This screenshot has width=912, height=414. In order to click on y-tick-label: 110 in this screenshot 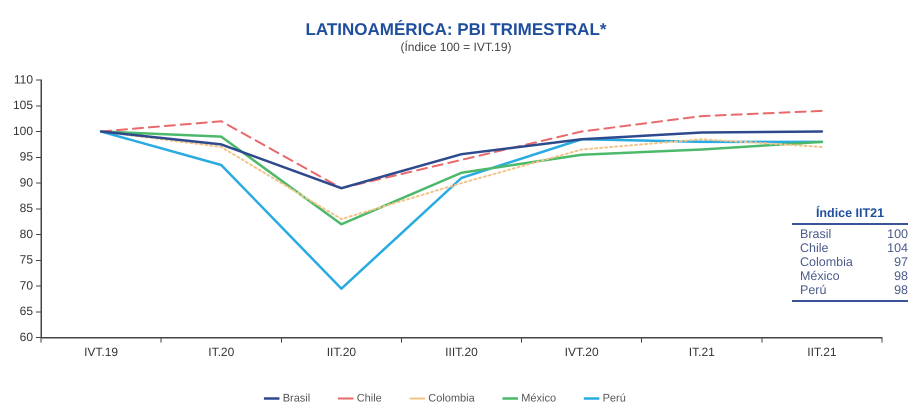, I will do `click(24, 79)`.